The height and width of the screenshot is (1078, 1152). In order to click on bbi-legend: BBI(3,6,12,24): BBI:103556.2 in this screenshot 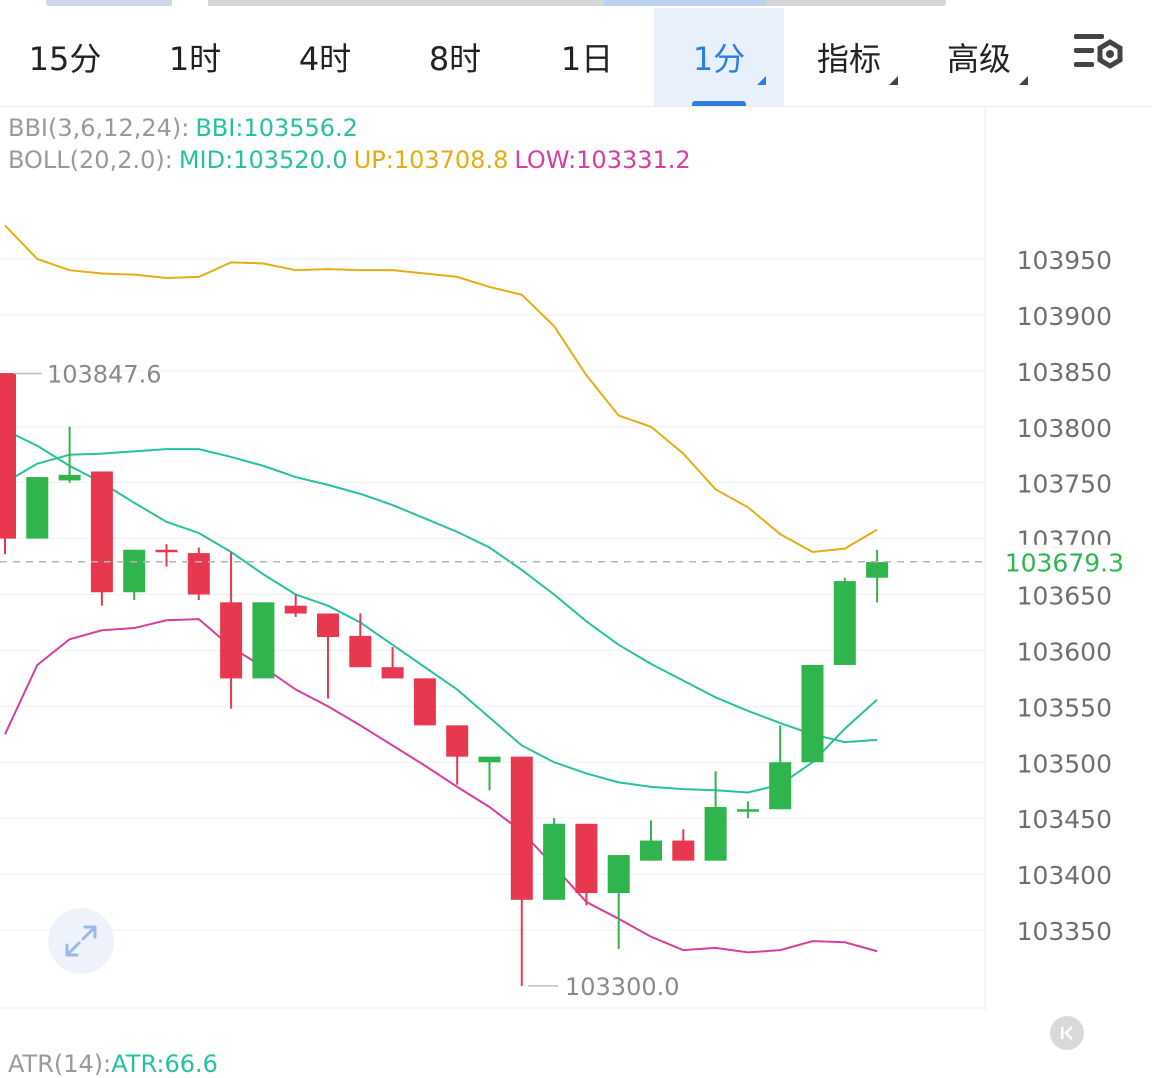, I will do `click(186, 128)`.